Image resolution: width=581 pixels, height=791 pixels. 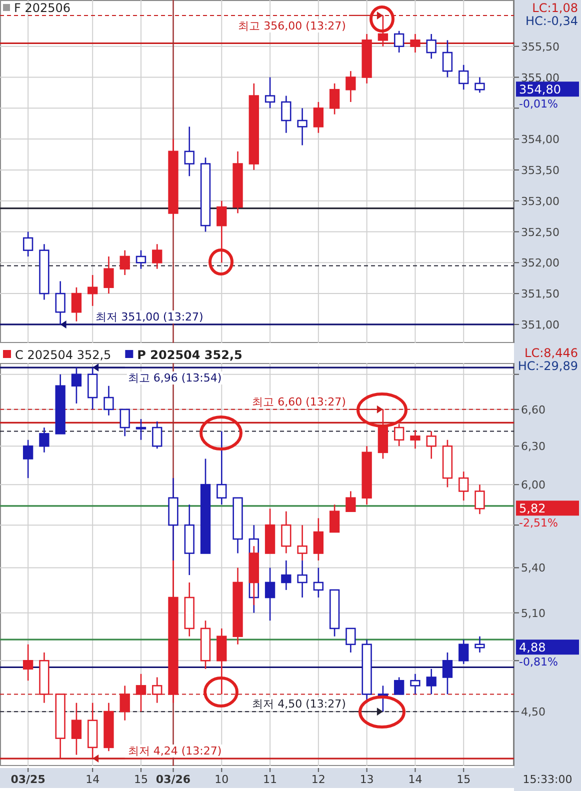 What do you see at coordinates (318, 779) in the screenshot?
I see `x-tick-label: 12` at bounding box center [318, 779].